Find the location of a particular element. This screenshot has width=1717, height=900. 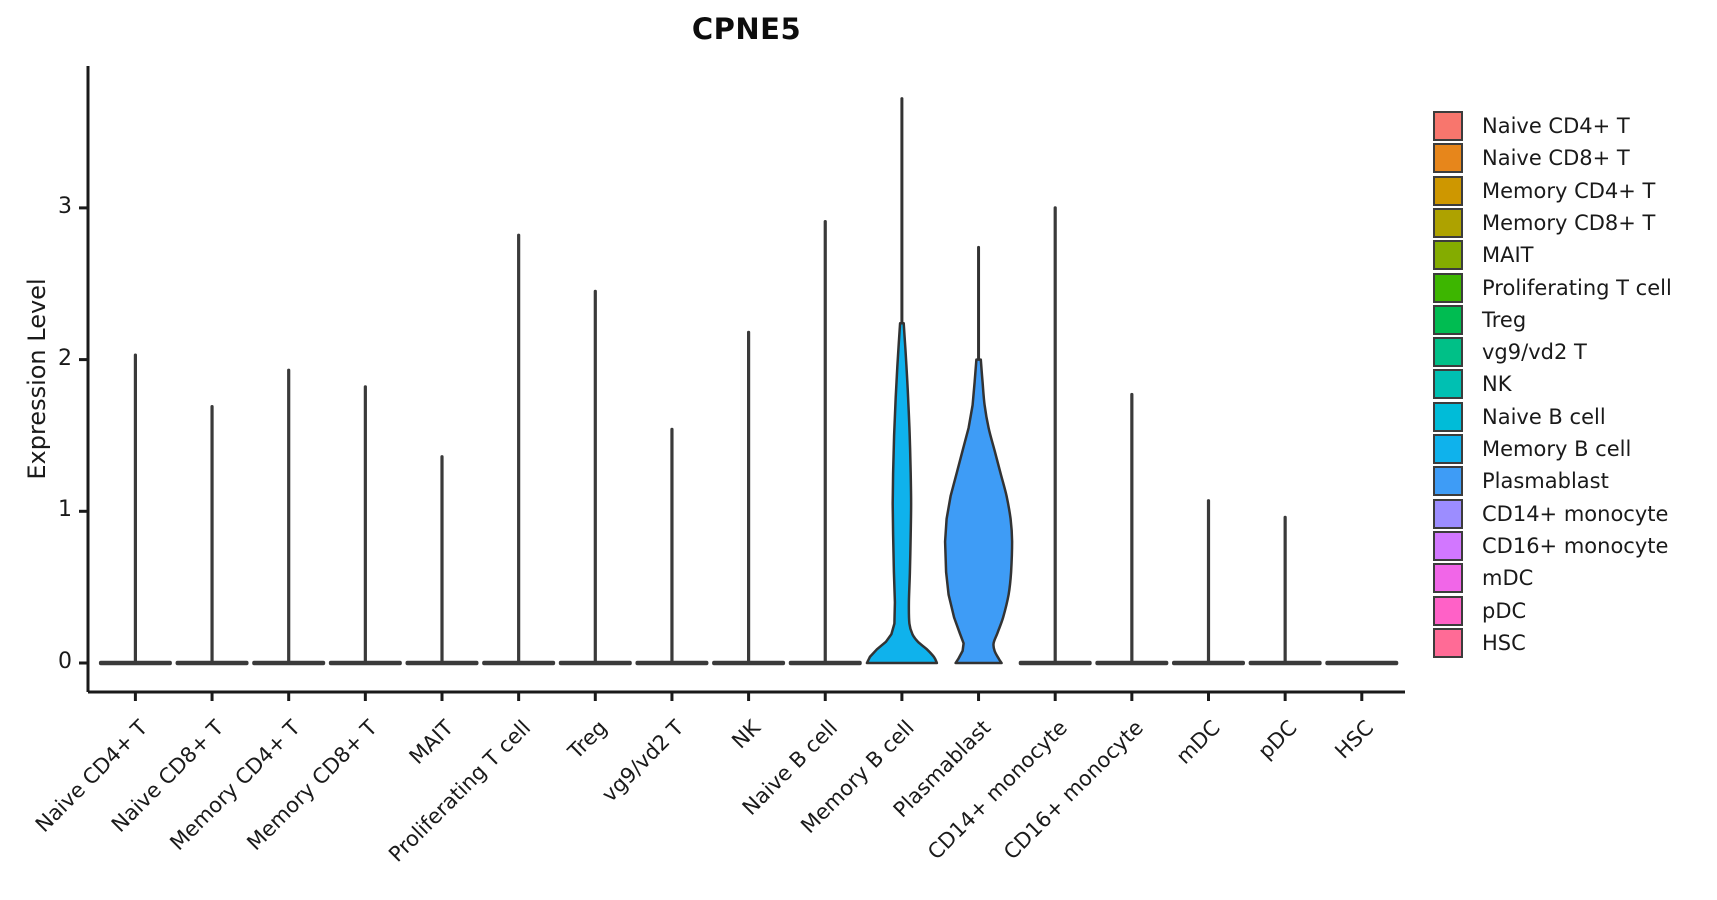

violin-baseline-hsc is located at coordinates (1362, 663).